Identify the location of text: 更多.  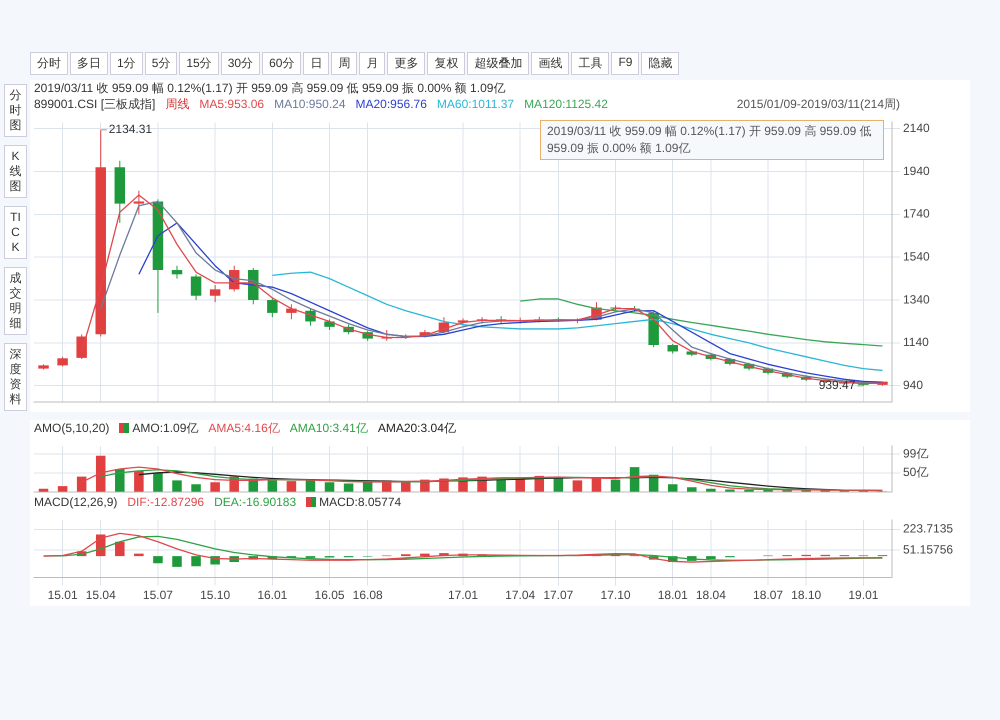
(406, 63).